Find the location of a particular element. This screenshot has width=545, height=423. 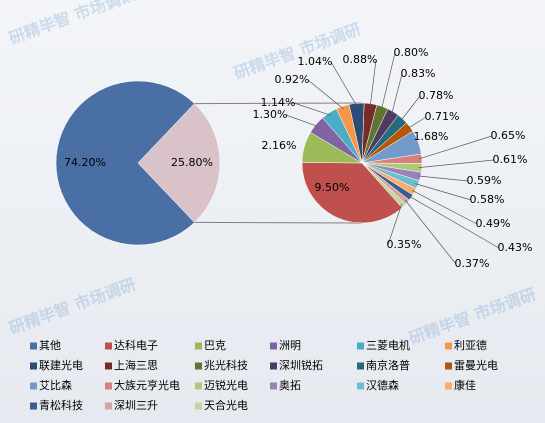

legend-label: 奥拓 is located at coordinates (290, 385).